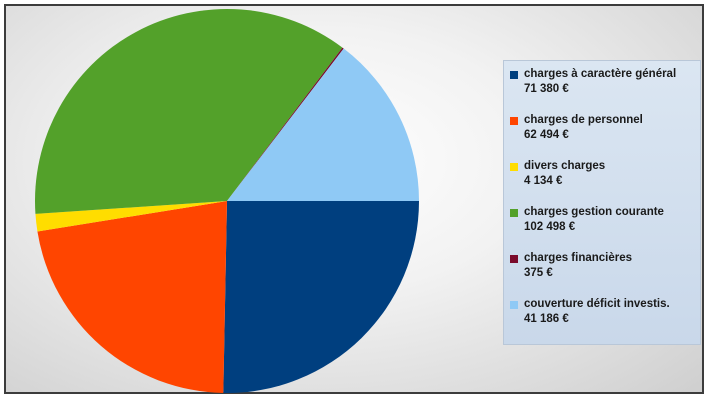 The height and width of the screenshot is (403, 713). Describe the element at coordinates (538, 273) in the screenshot. I see `legend-value: 375 €` at that location.